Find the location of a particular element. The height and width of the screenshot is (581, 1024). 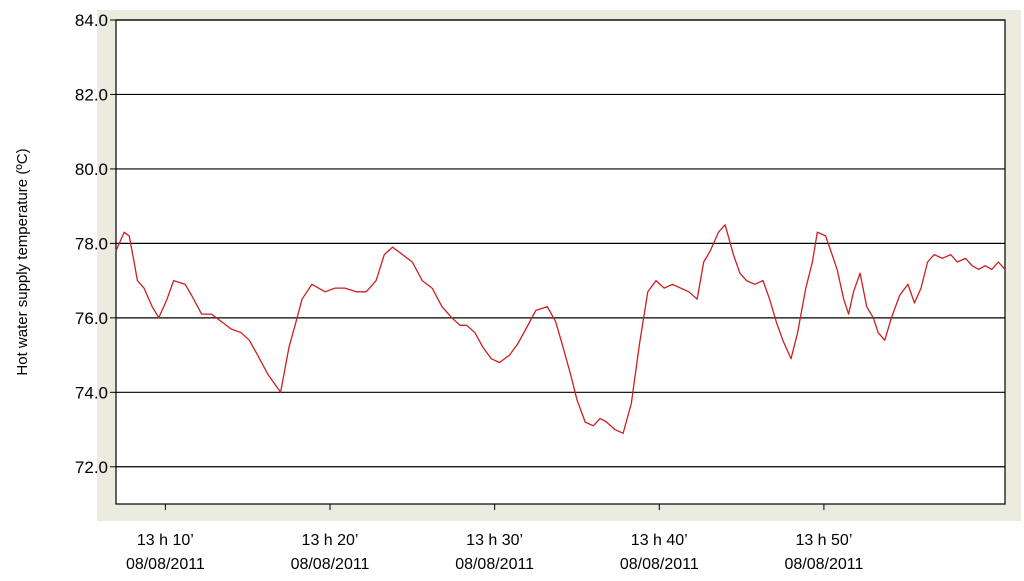

y-tick-label: 82.0 is located at coordinates (91, 94).